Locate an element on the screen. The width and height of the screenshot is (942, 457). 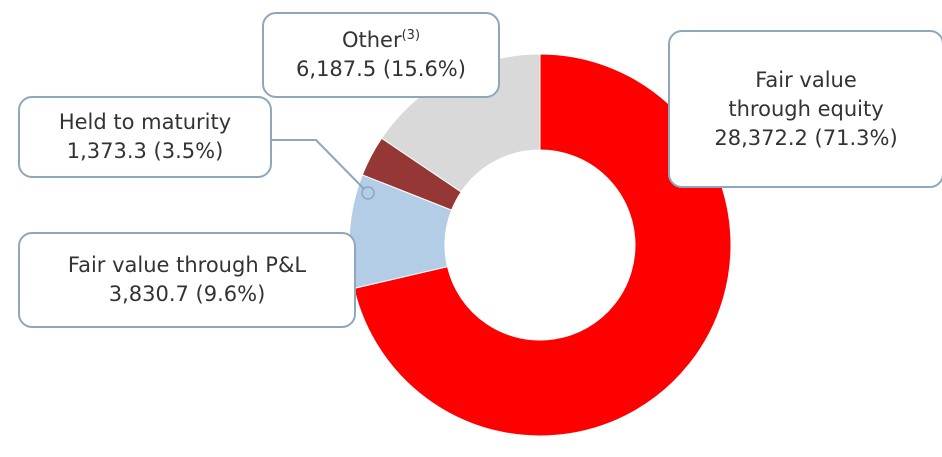
callout: Fair value through P&L 3,830.7 (9.6%) is located at coordinates (187, 280).